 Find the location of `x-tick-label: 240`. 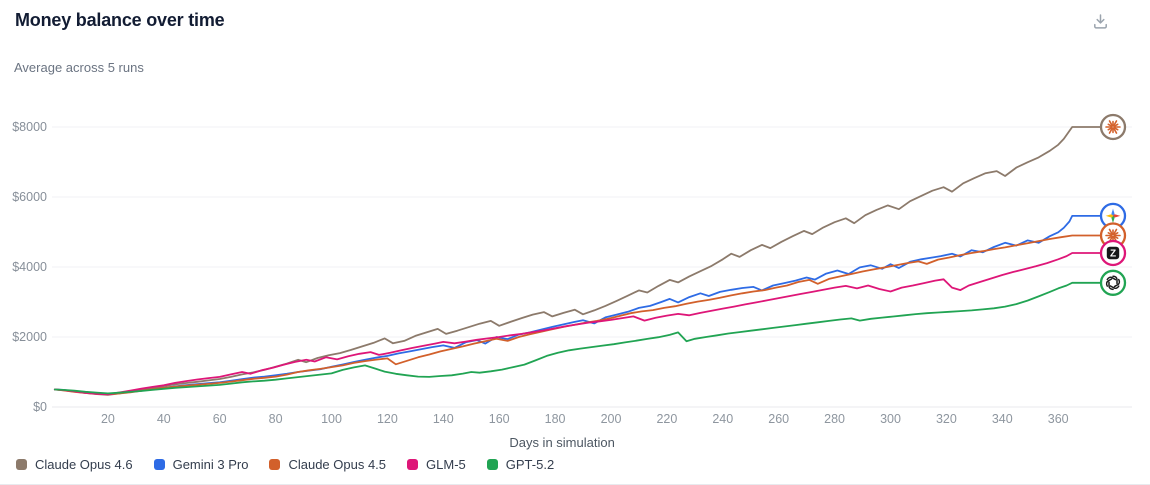

x-tick-label: 240 is located at coordinates (722, 419).